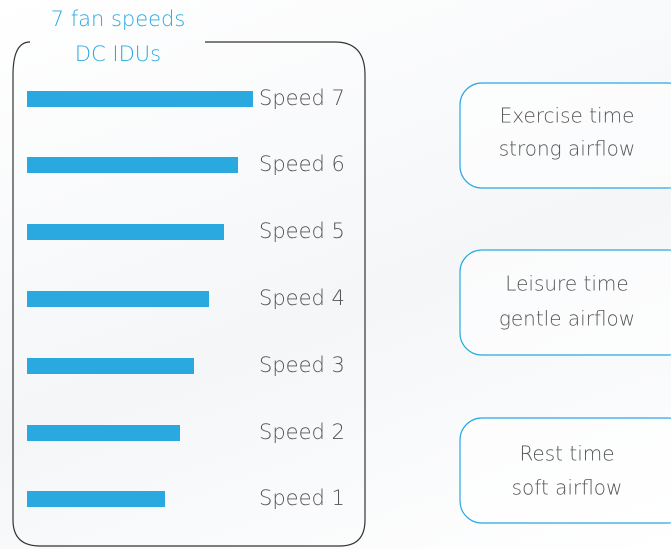 Image resolution: width=671 pixels, height=549 pixels. What do you see at coordinates (302, 432) in the screenshot?
I see `speed-label: Speed 2` at bounding box center [302, 432].